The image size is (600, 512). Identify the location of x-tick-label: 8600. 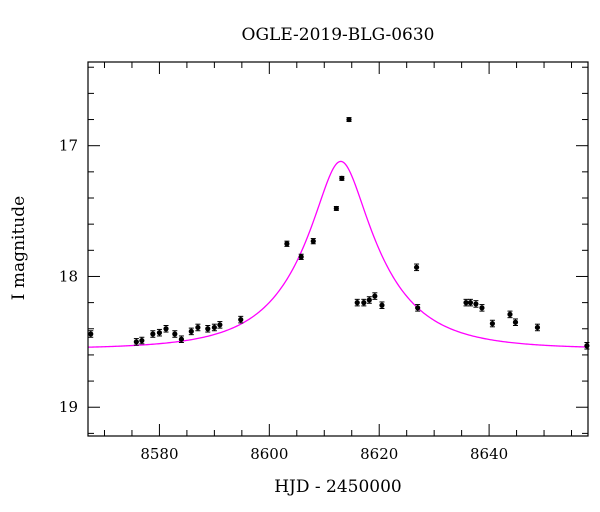
(269, 454).